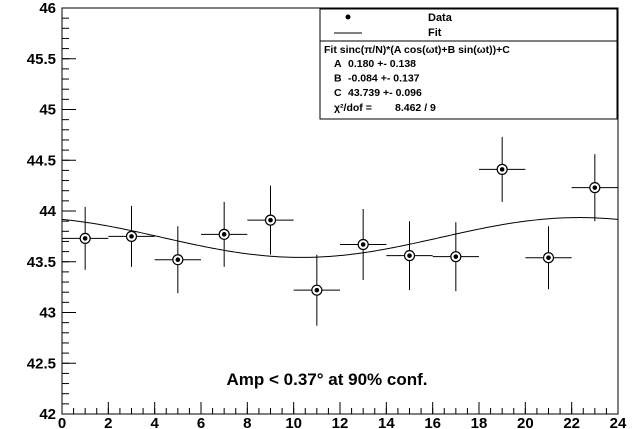  Describe the element at coordinates (415, 108) in the screenshot. I see `stats-chi2-value: 8.462 / 9` at that location.